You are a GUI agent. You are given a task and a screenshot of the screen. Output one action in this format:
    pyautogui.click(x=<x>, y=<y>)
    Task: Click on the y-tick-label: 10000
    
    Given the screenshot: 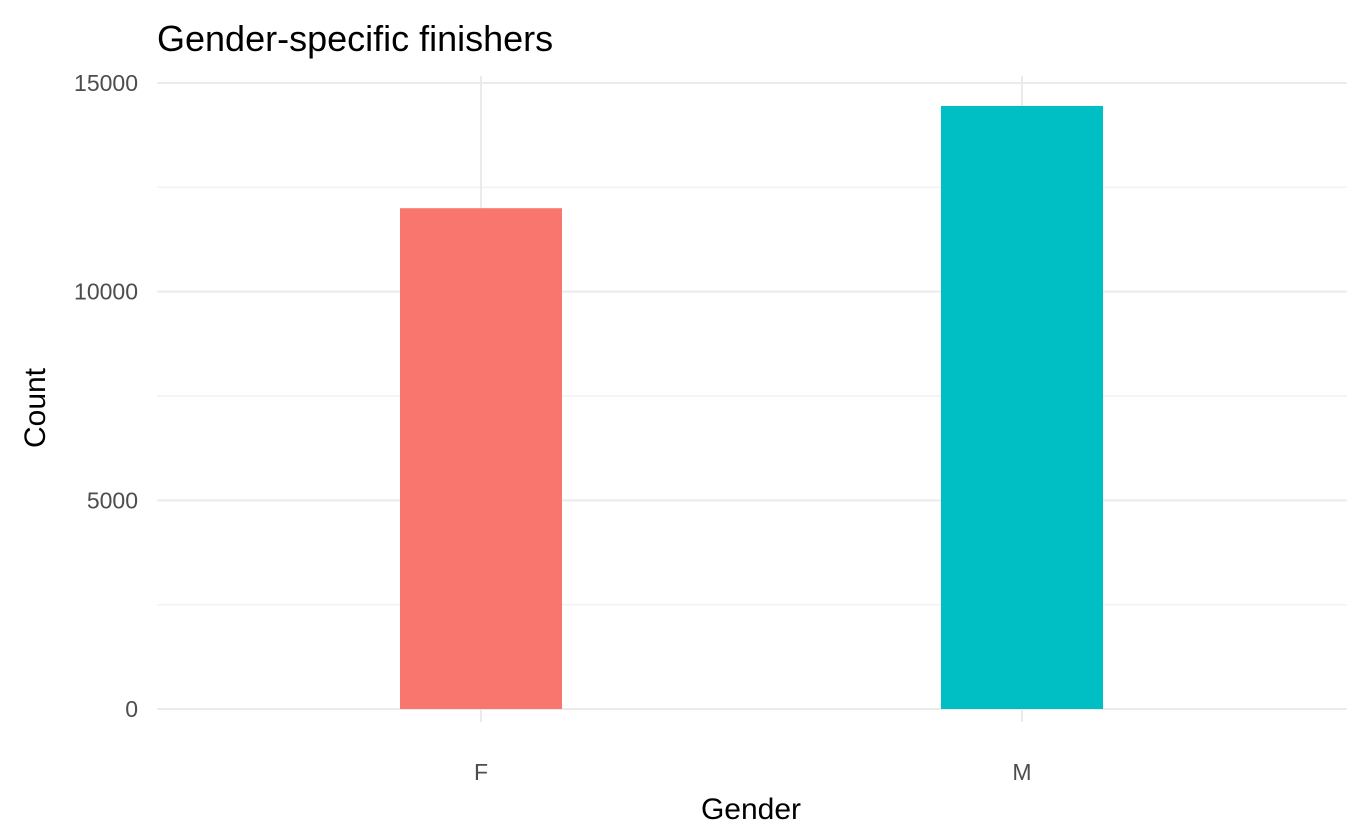 What is the action you would take?
    pyautogui.click(x=106, y=292)
    